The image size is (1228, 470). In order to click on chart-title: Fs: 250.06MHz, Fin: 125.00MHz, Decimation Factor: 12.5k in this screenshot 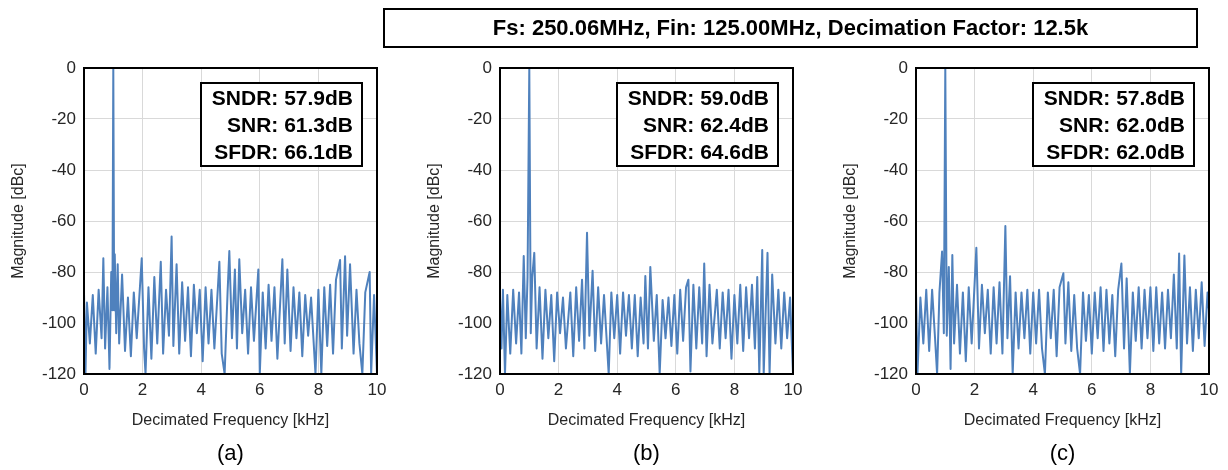, I will do `click(790, 28)`.